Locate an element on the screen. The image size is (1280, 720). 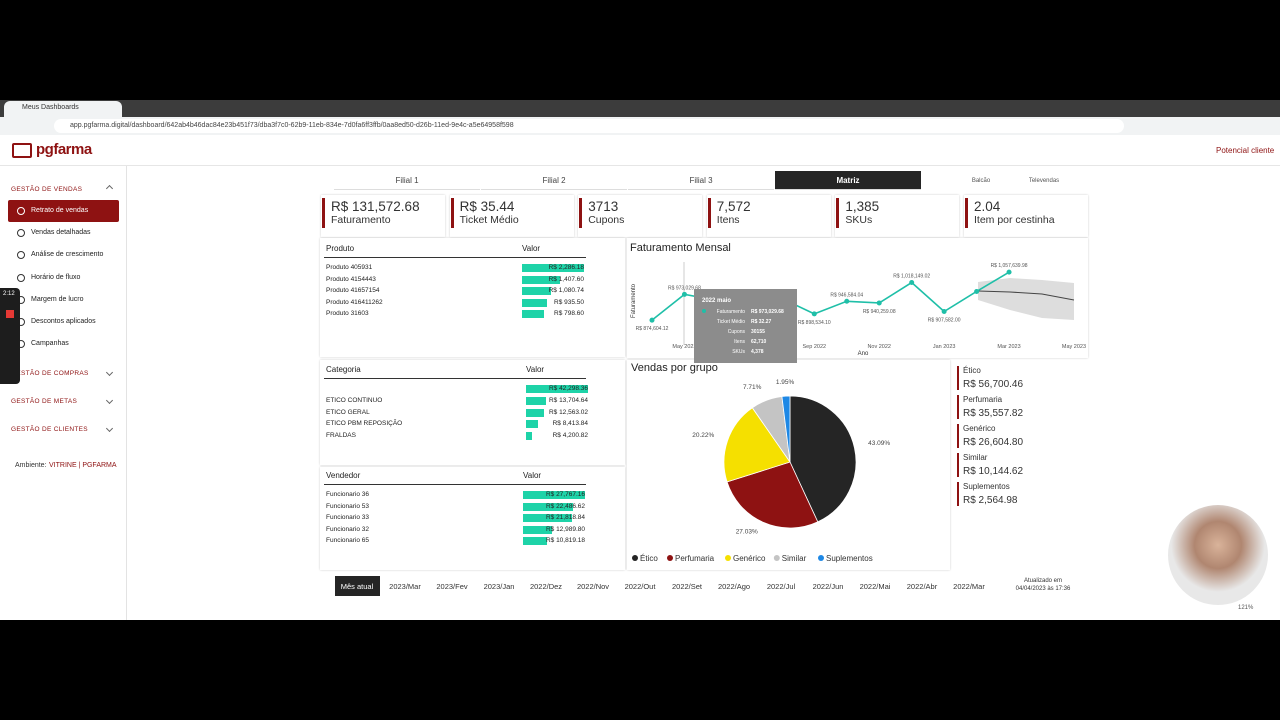
browser-tab is located at coordinates (63, 109).